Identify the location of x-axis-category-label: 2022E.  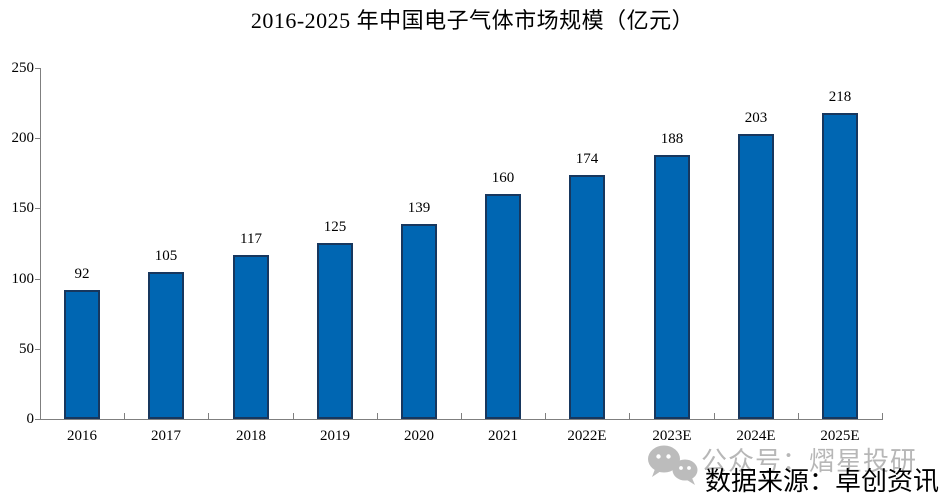
(587, 436).